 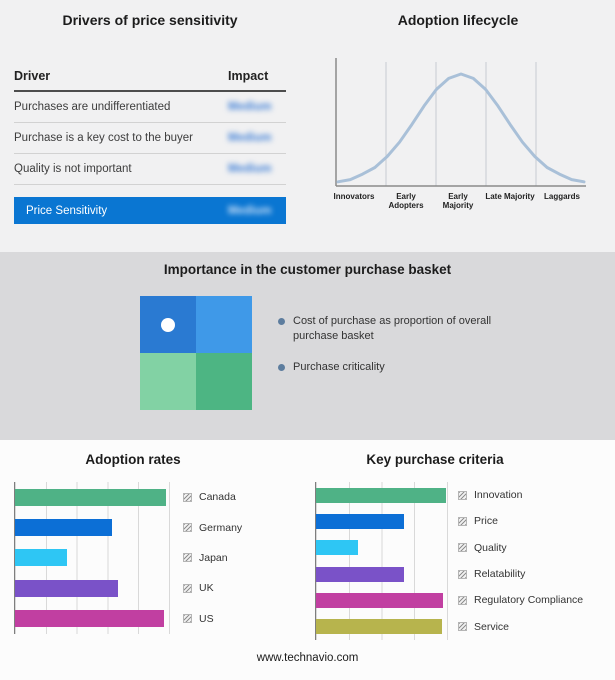 I want to click on bell-curve-line, so click(x=461, y=128).